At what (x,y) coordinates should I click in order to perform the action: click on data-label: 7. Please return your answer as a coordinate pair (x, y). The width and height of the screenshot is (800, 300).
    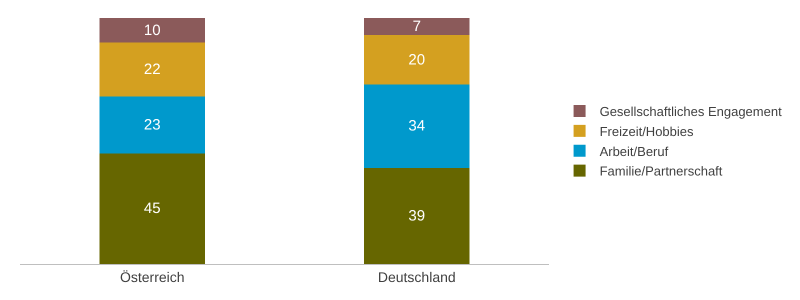
    Looking at the image, I should click on (416, 27).